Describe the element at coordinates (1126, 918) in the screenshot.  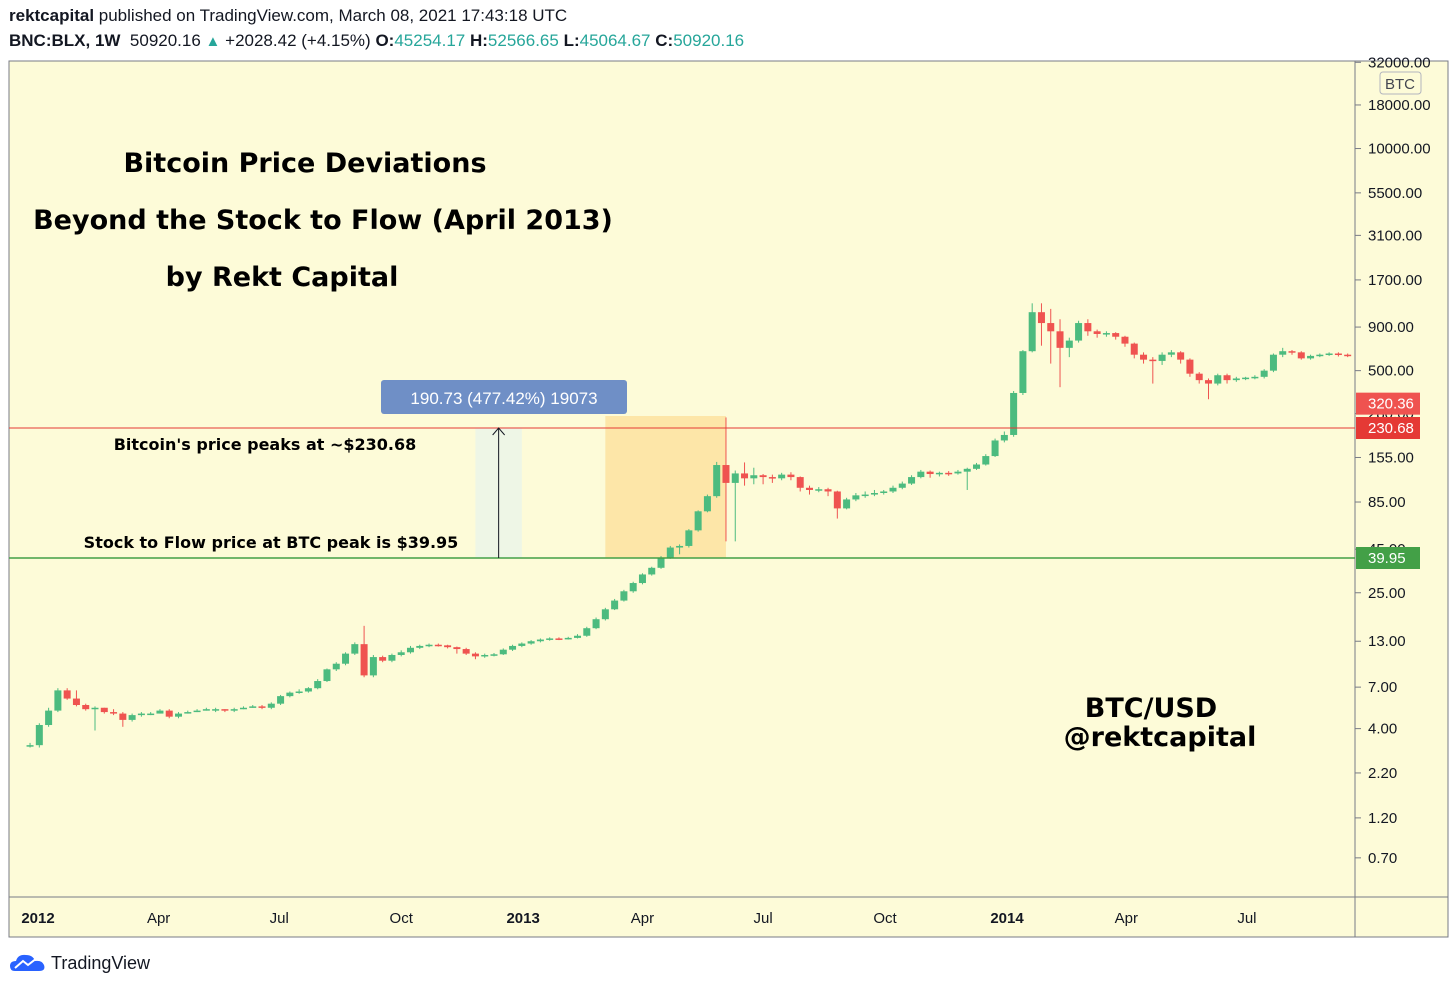
I see `time-tick-label: Apr` at that location.